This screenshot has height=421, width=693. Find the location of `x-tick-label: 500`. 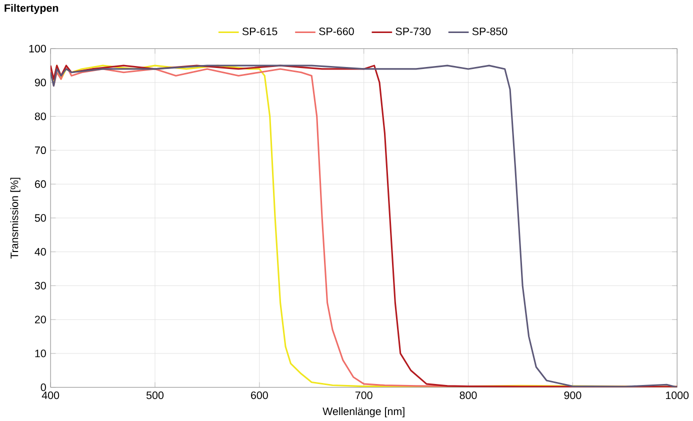

x-tick-label: 500 is located at coordinates (155, 395).